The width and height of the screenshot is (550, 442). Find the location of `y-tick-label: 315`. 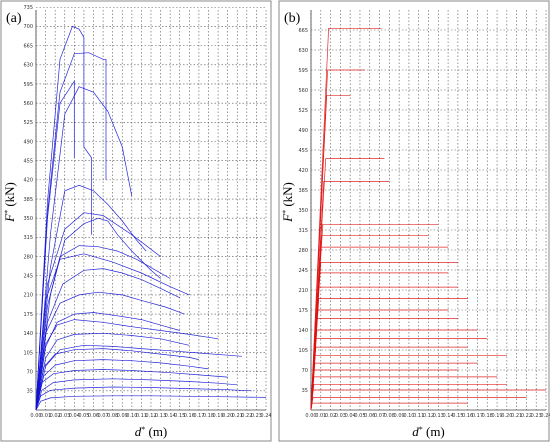

y-tick-label: 315 is located at coordinates (303, 231).